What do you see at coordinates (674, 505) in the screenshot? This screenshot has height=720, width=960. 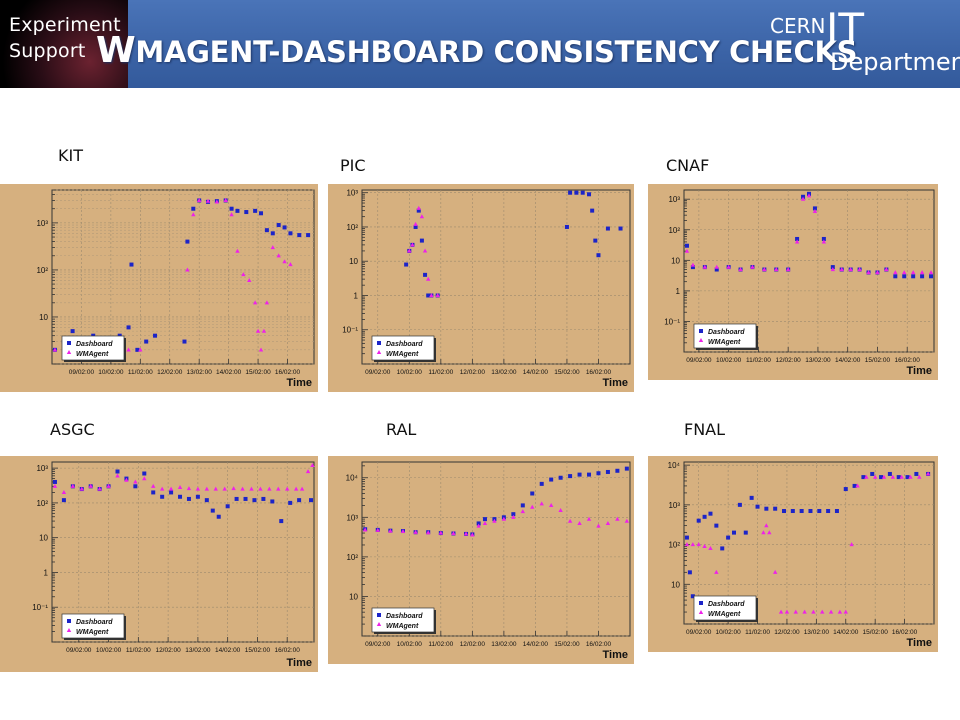 I see `y-tick-label: 10³` at bounding box center [674, 505].